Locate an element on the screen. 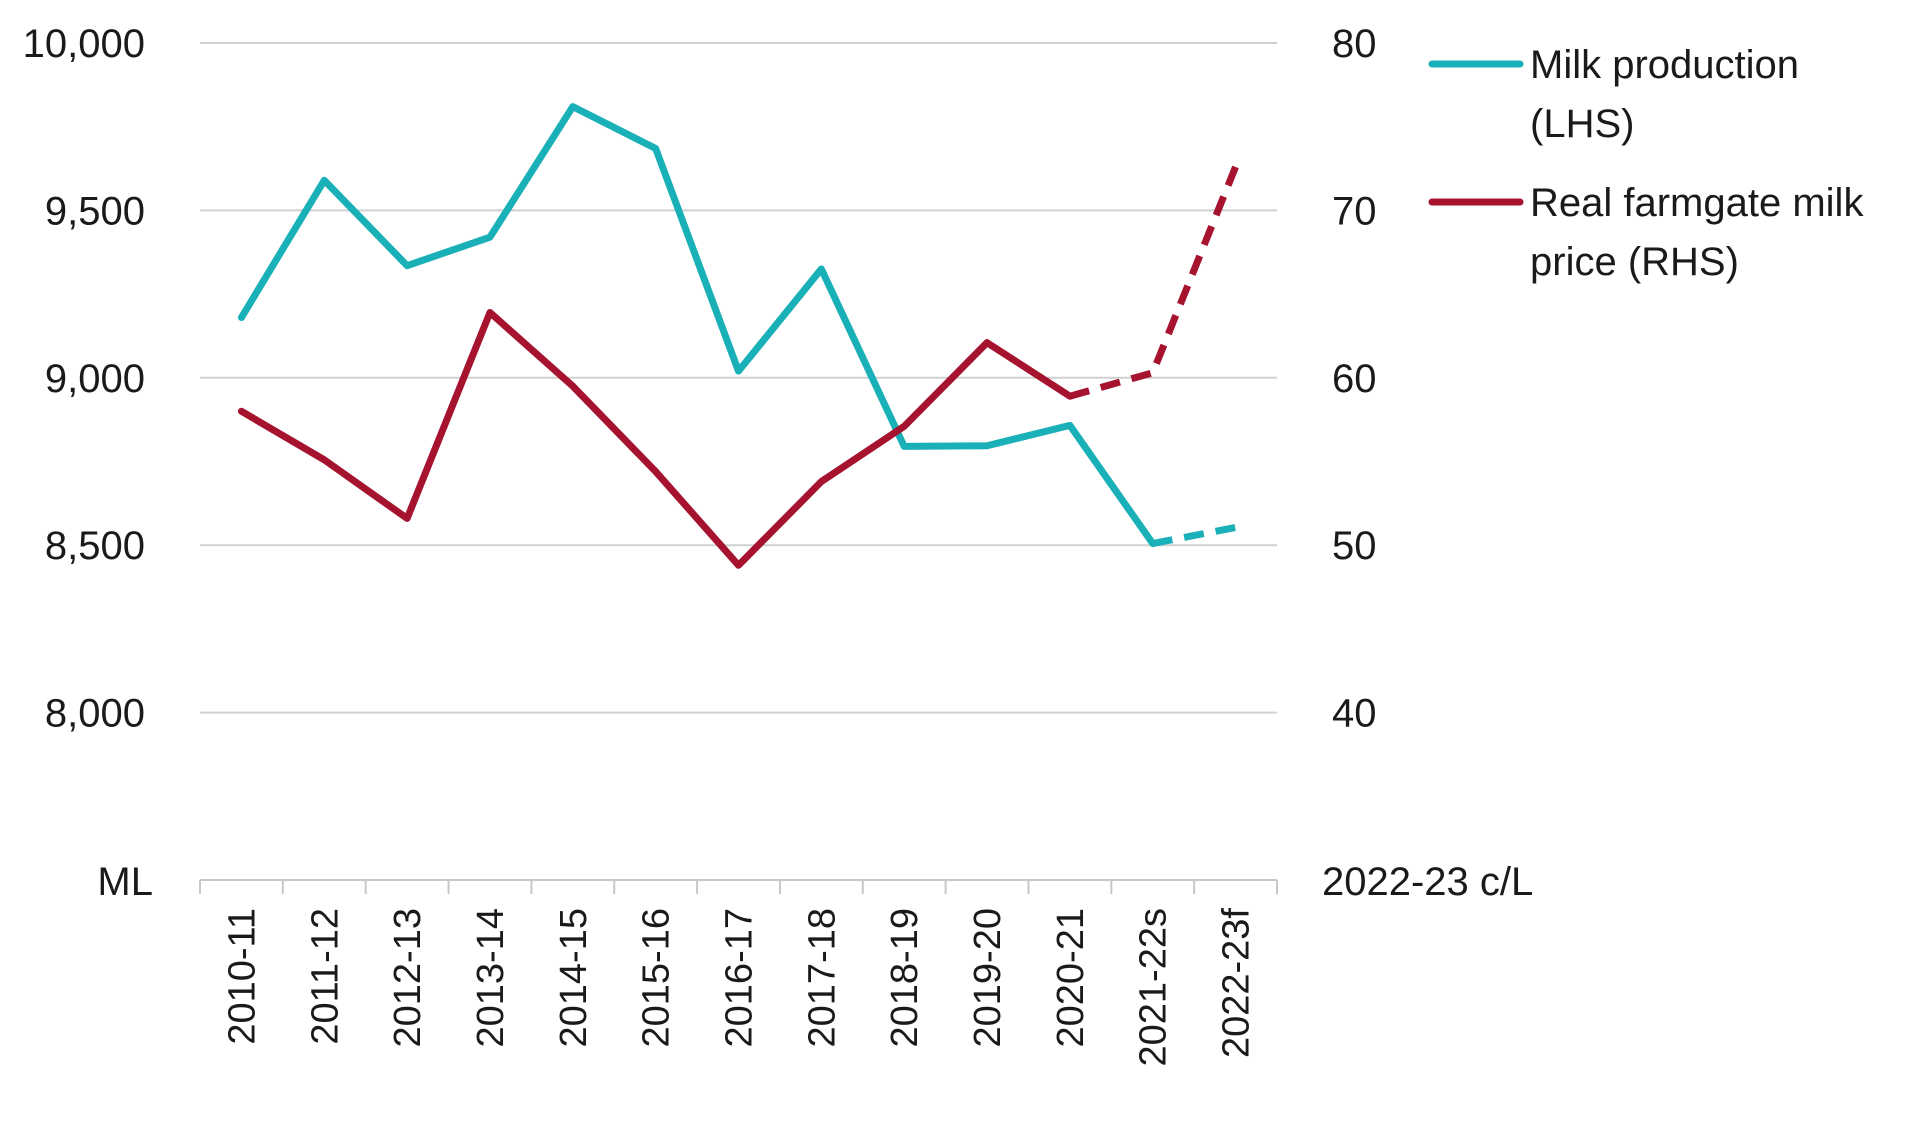 This screenshot has height=1125, width=1920. y-right-tick-label: 50 is located at coordinates (1354, 546).